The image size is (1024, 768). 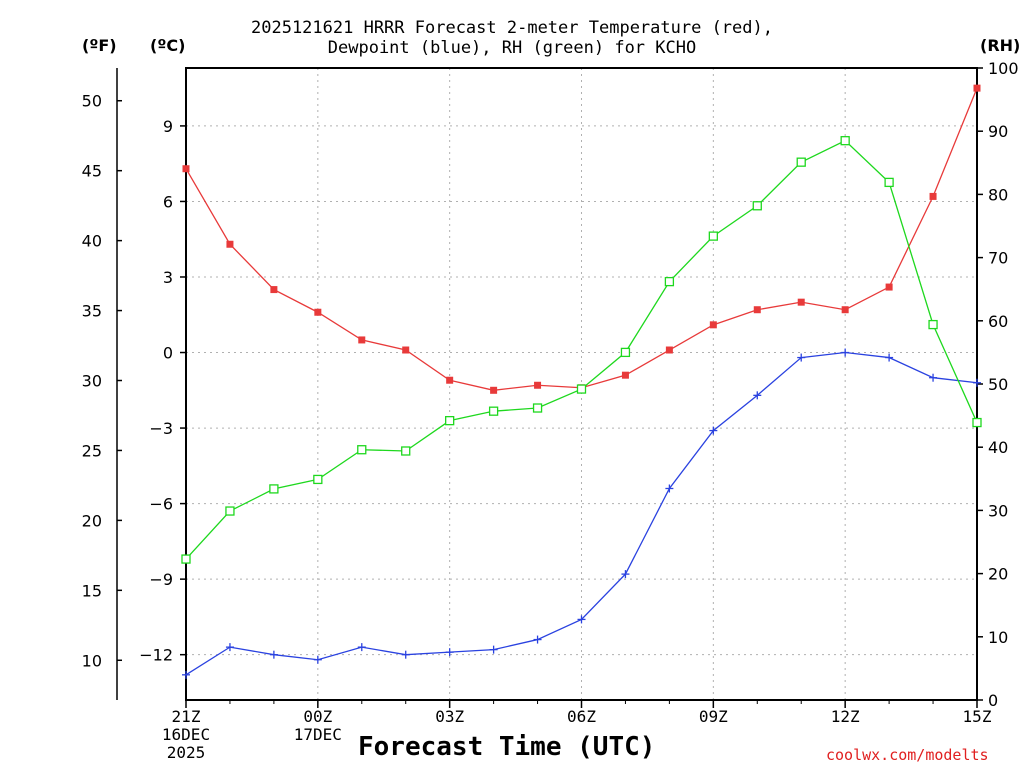 What do you see at coordinates (998, 384) in the screenshot?
I see `rh-tick-label: 50` at bounding box center [998, 384].